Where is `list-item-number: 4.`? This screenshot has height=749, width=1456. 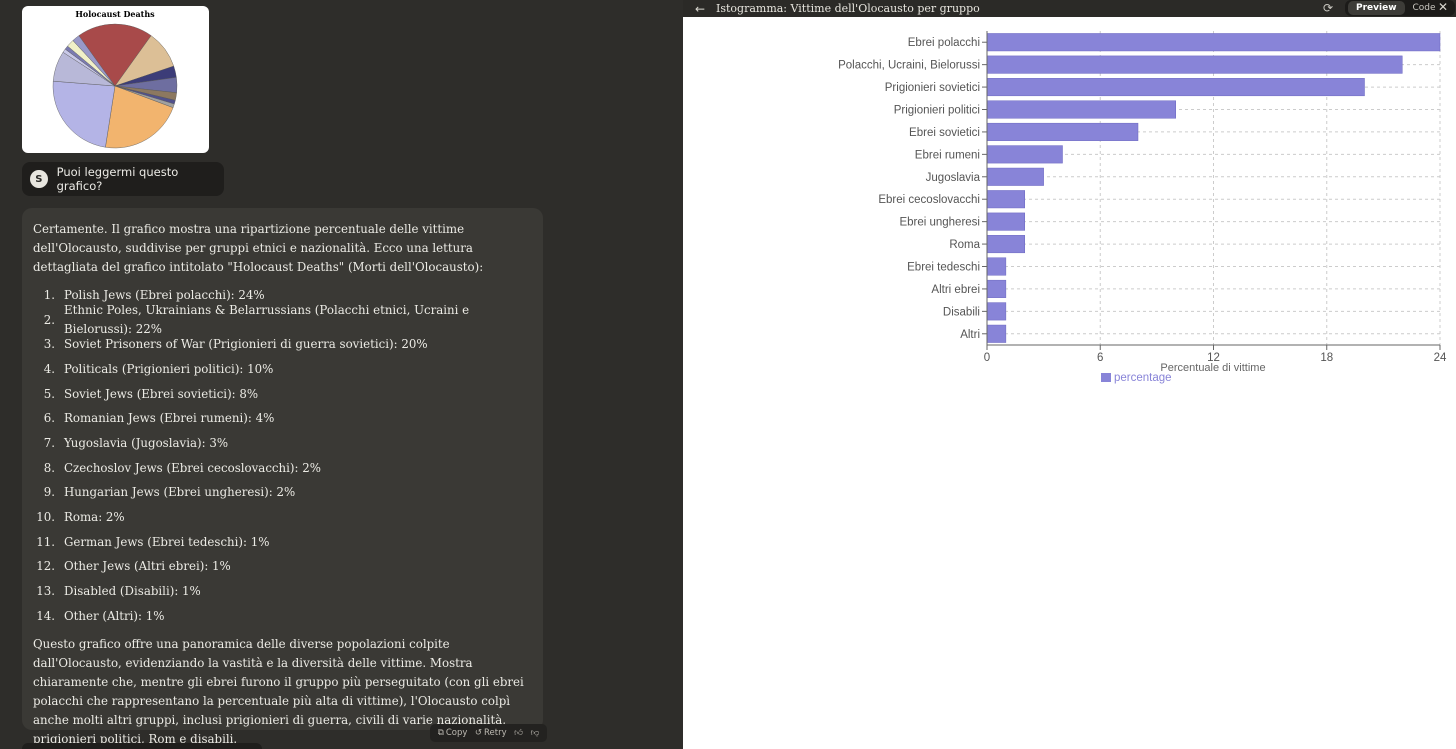
list-item-number: 4. is located at coordinates (49, 368).